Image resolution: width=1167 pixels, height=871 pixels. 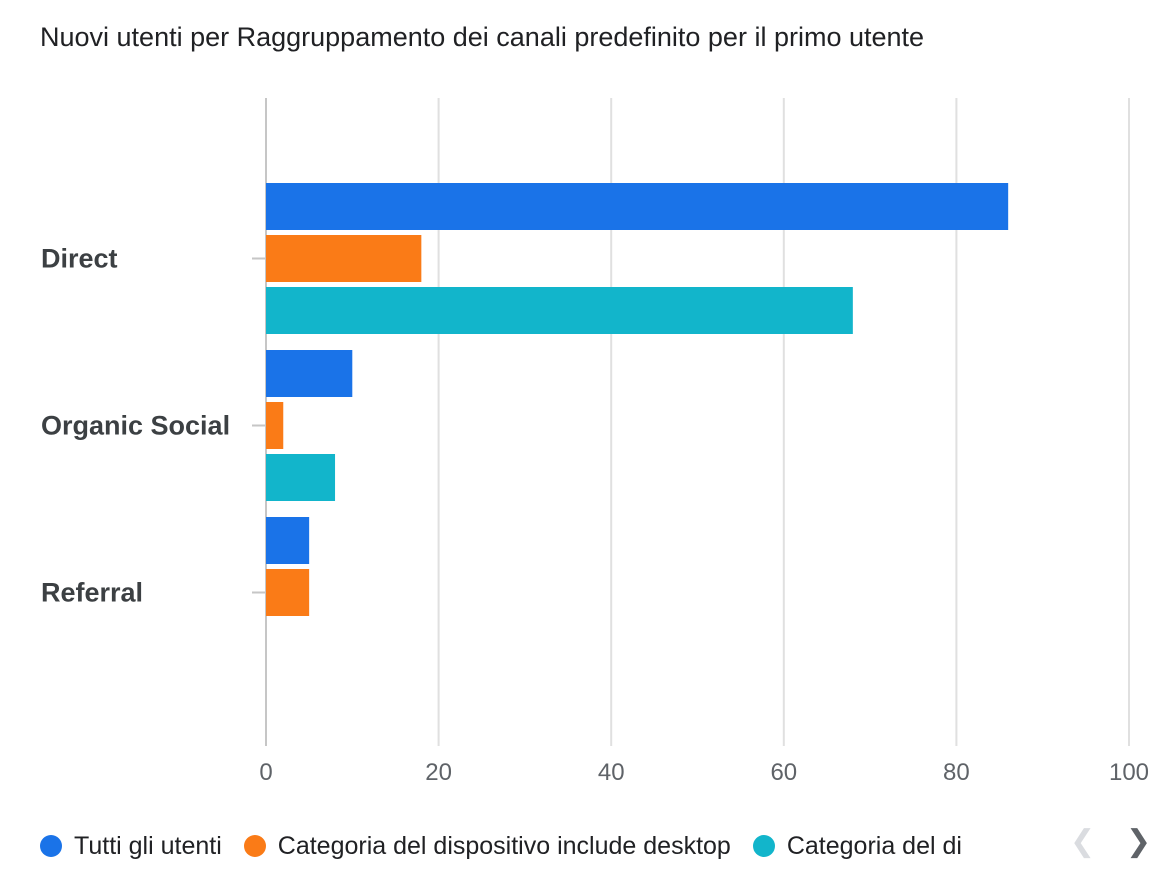 What do you see at coordinates (956, 772) in the screenshot?
I see `x-tick-label: 80` at bounding box center [956, 772].